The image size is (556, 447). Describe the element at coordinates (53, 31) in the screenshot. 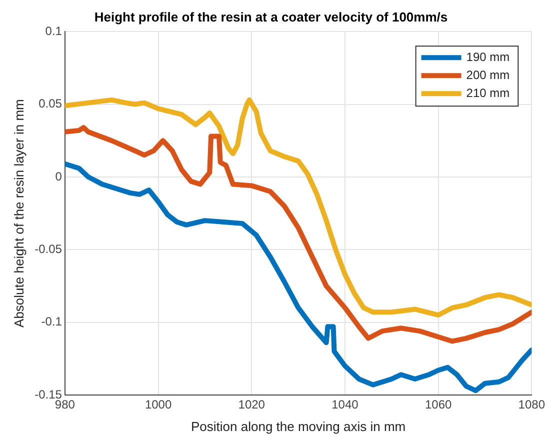

I see `y-tick-label: 0.1` at that location.